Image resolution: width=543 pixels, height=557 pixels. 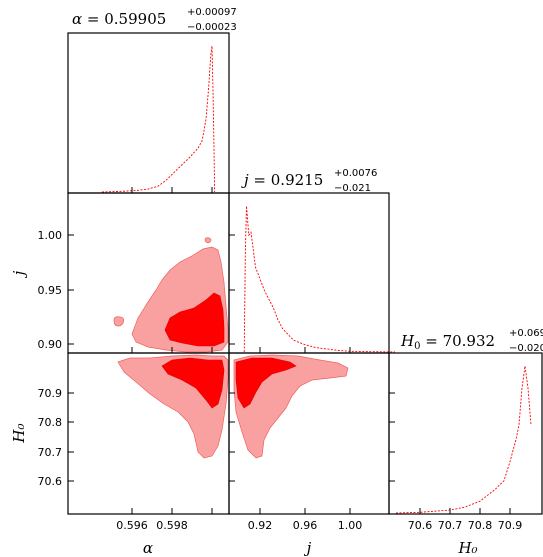 I want to click on panel-j-marginal, so click(x=312, y=273).